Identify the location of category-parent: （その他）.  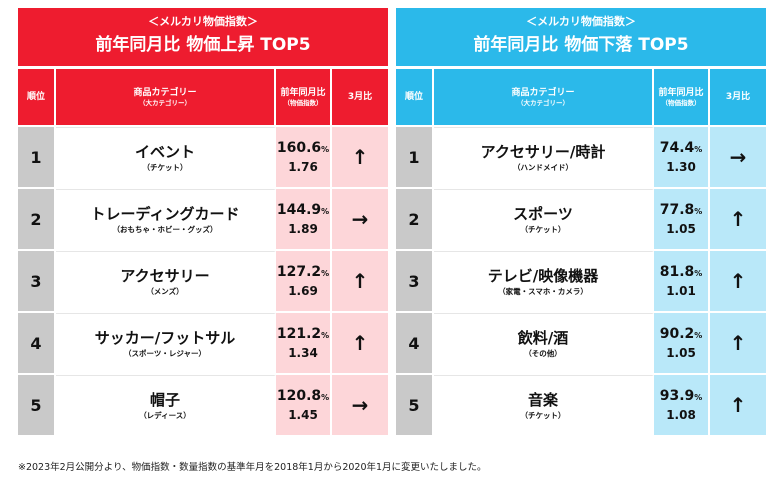
(543, 353).